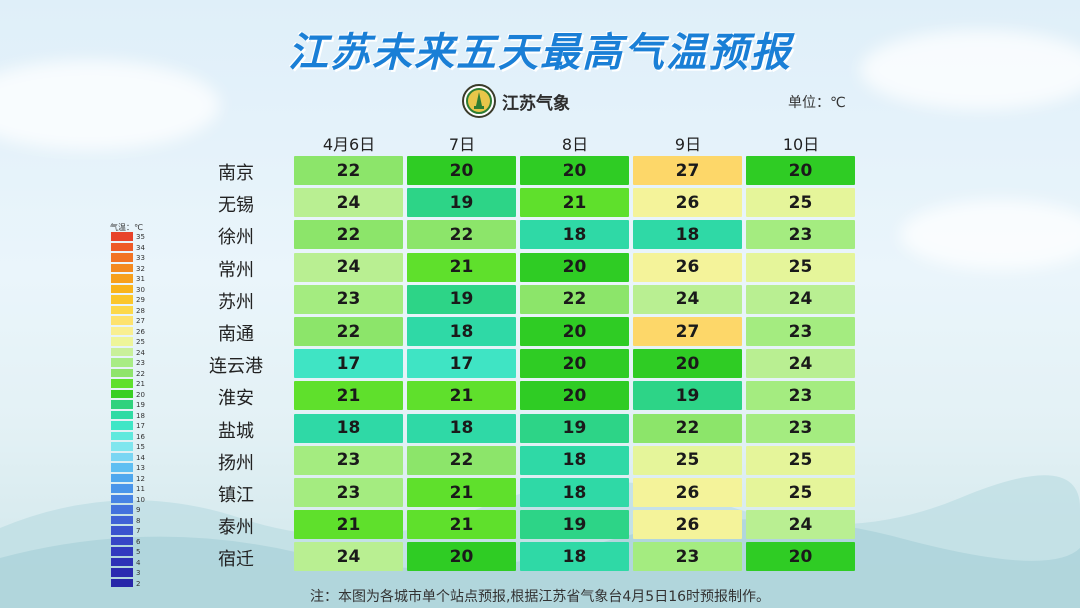 Image resolution: width=1080 pixels, height=608 pixels. Describe the element at coordinates (138, 510) in the screenshot. I see `legend-label: 9` at that location.